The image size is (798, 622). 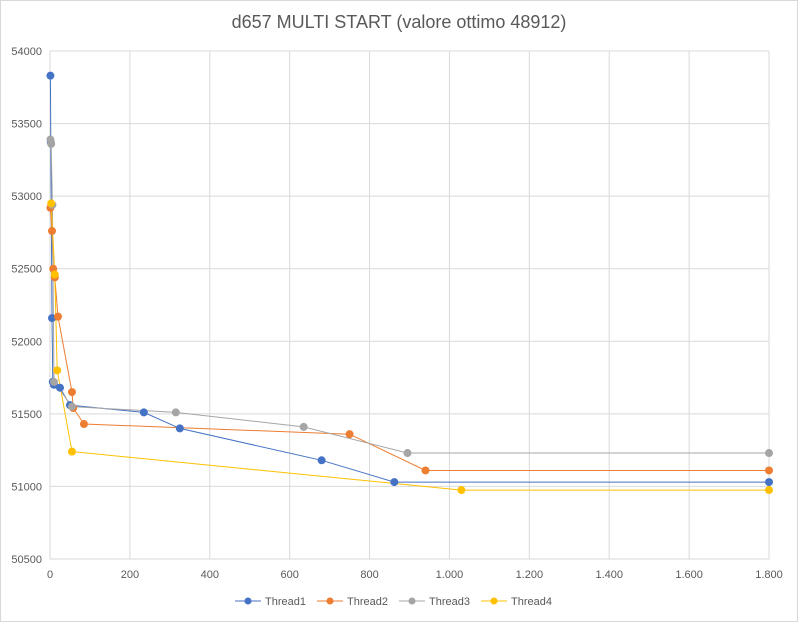 I want to click on x-tick-label: 1.800, so click(x=769, y=575).